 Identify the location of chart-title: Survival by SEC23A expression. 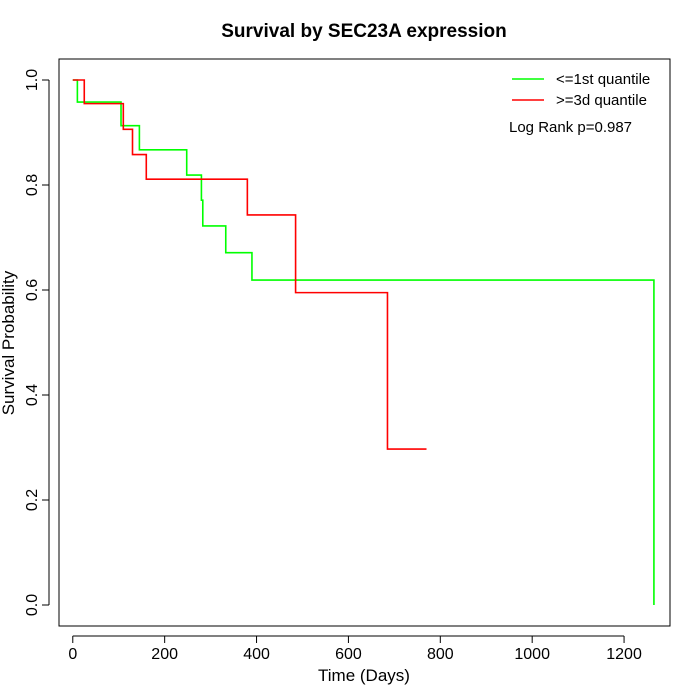
(363, 31).